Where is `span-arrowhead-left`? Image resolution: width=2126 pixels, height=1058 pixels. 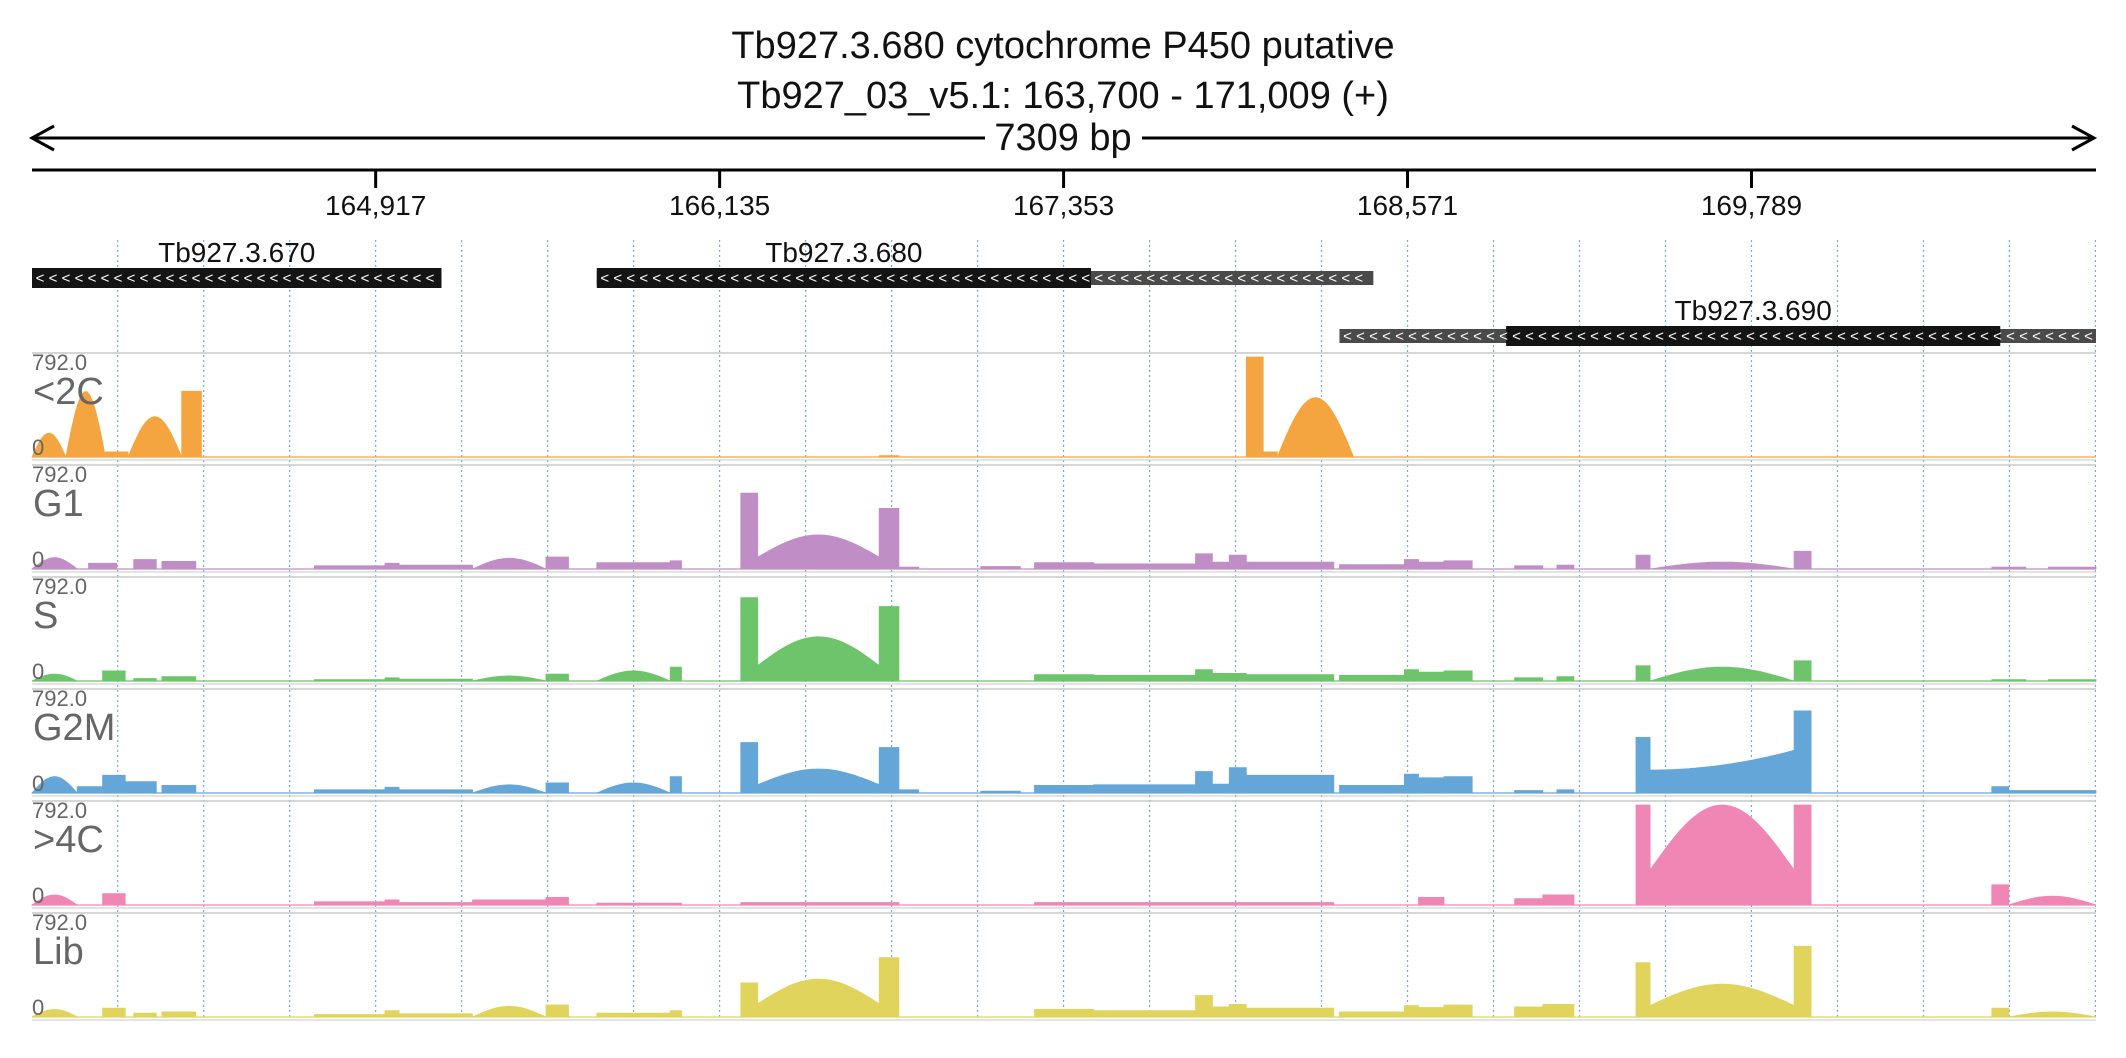 span-arrowhead-left is located at coordinates (41, 138).